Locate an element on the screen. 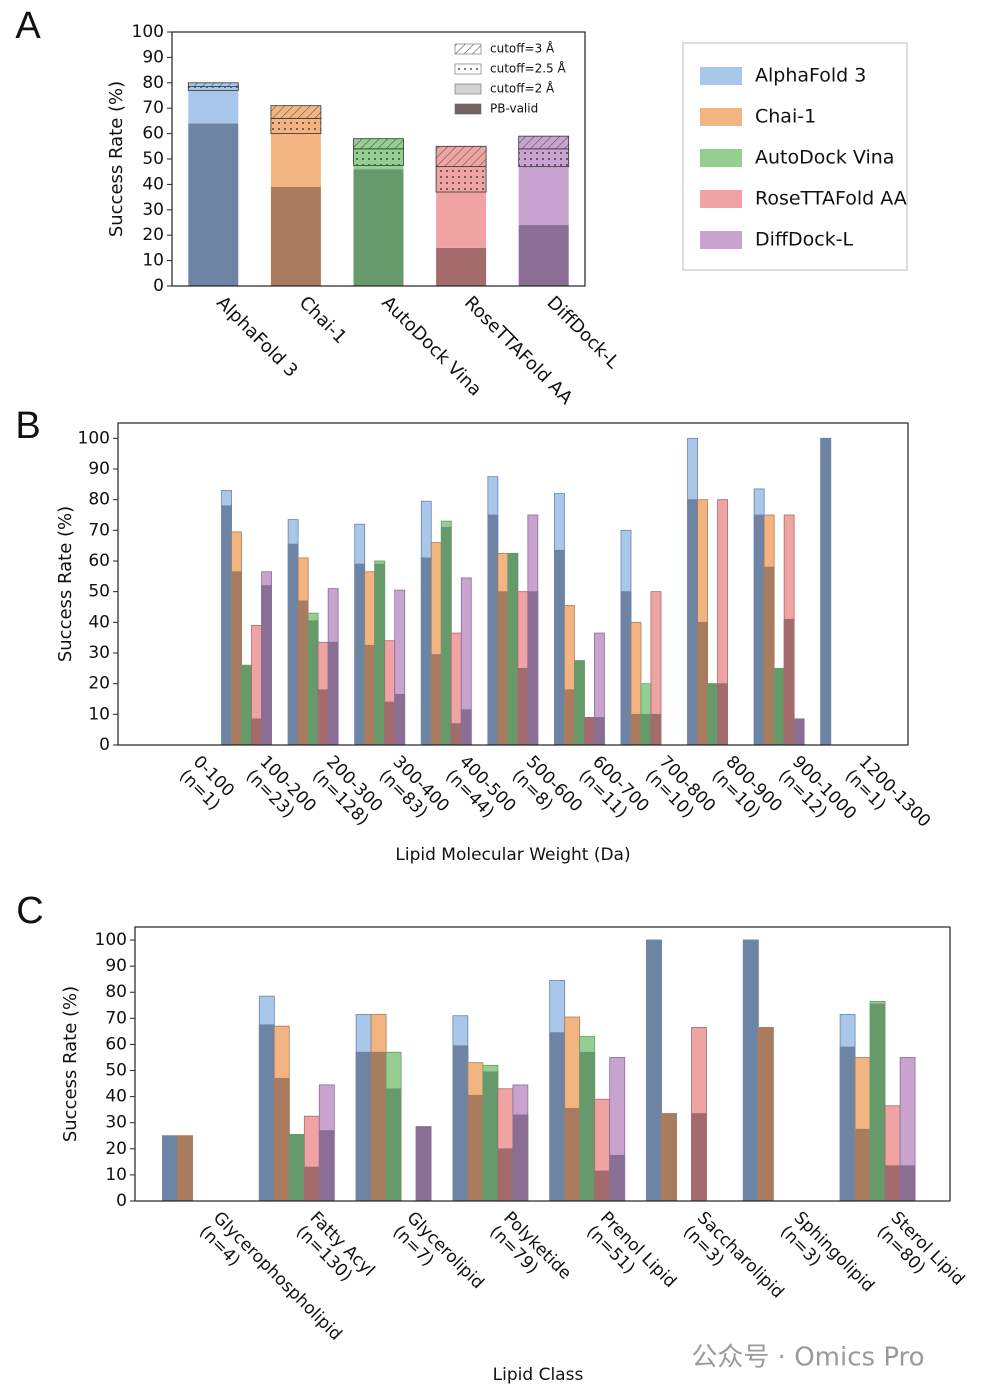 The image size is (990, 1398). legend-label: cutoff=2.5 Å is located at coordinates (528, 68).